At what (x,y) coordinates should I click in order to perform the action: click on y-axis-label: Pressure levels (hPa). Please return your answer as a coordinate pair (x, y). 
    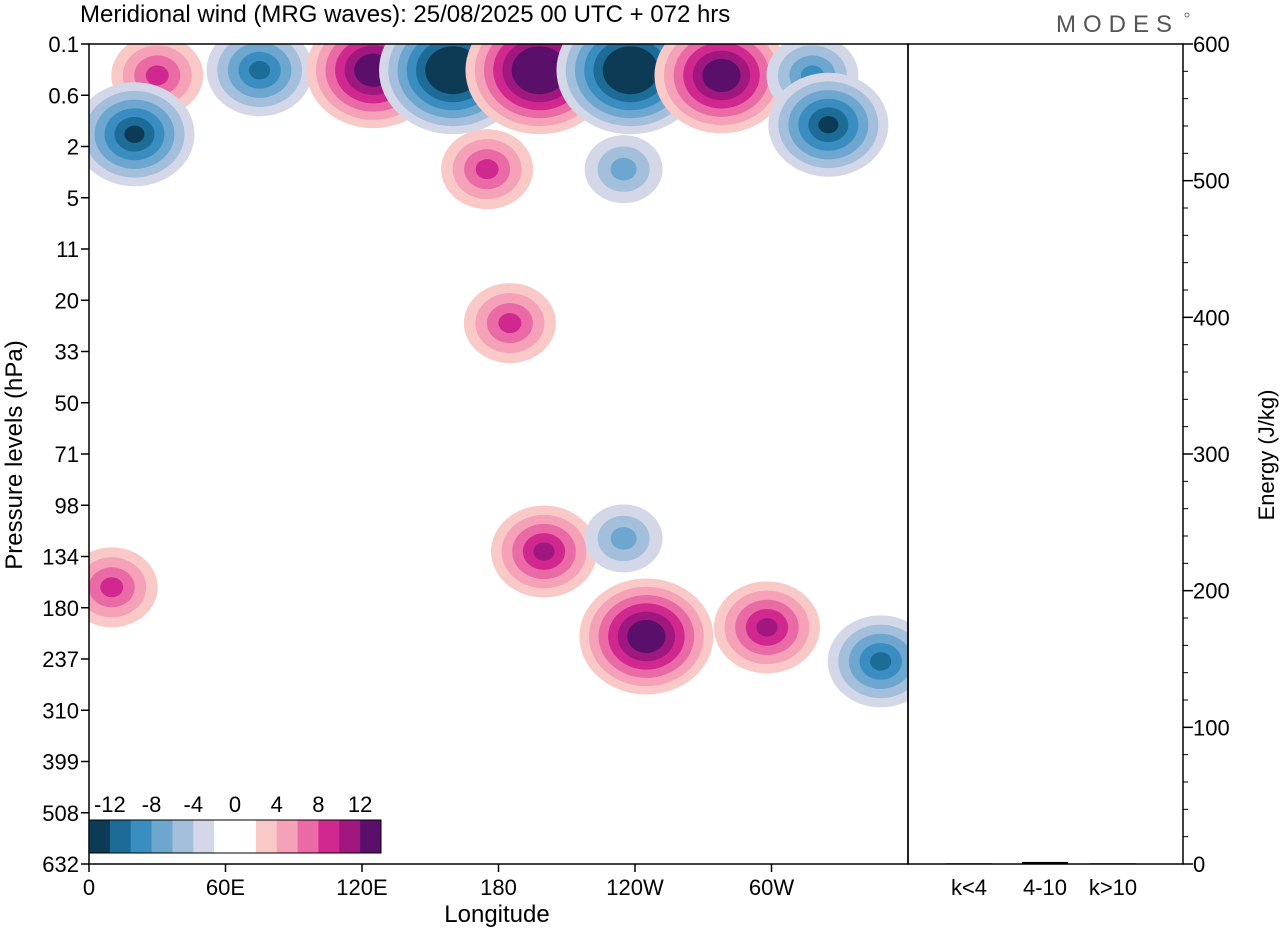
    Looking at the image, I should click on (14, 454).